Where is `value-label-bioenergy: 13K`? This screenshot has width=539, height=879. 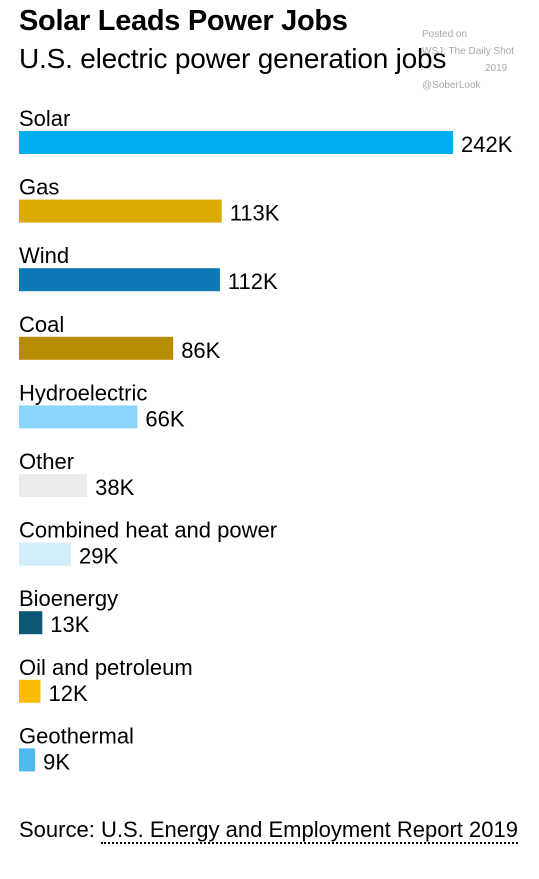
value-label-bioenergy: 13K is located at coordinates (69, 624).